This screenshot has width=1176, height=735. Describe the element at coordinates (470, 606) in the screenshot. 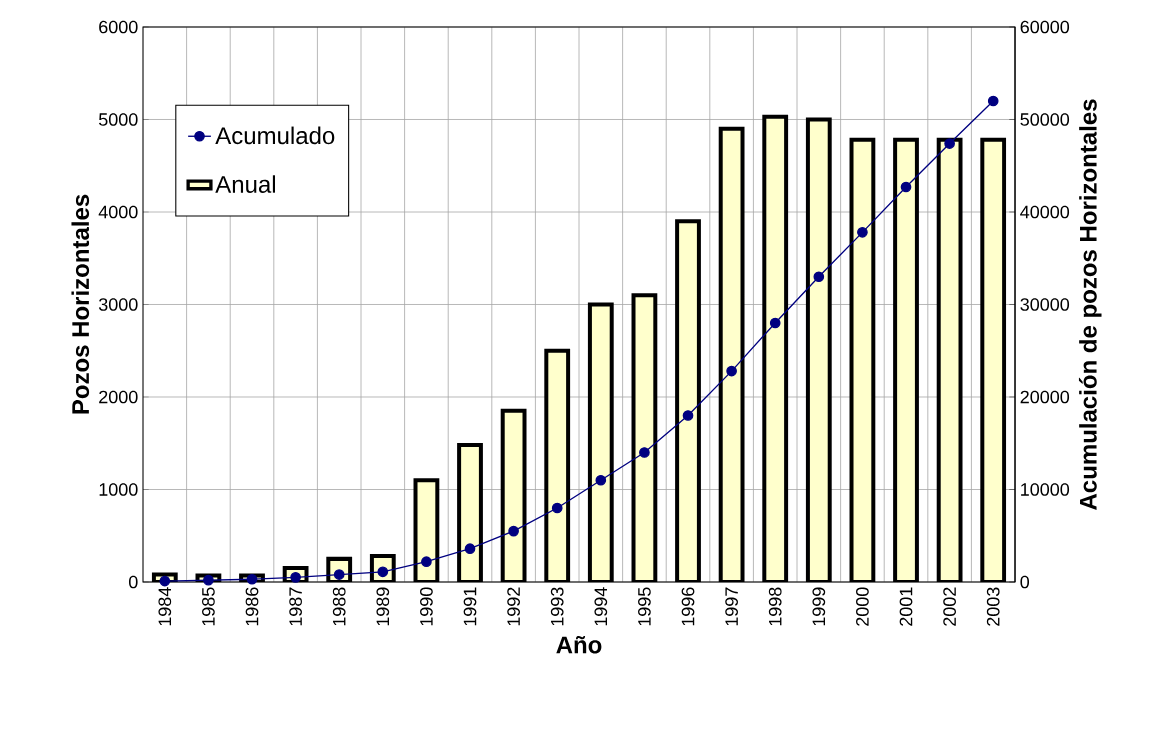

I see `x-tick-label: 1991` at that location.